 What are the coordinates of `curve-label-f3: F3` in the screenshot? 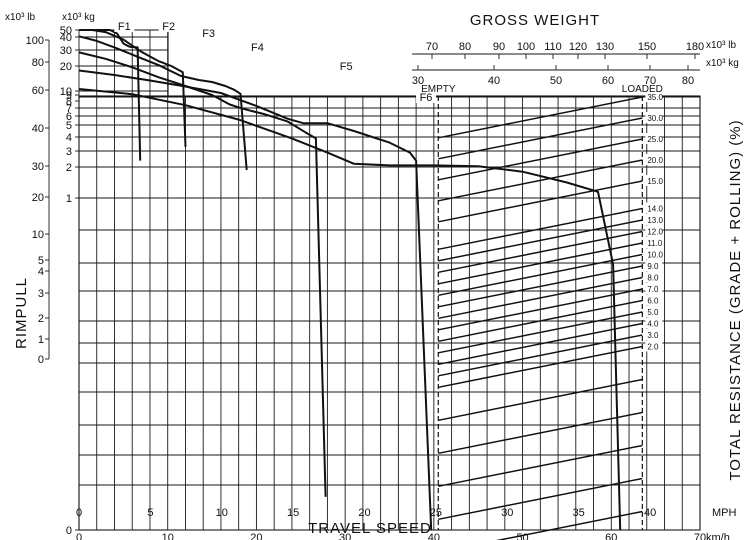 It's located at (208, 34).